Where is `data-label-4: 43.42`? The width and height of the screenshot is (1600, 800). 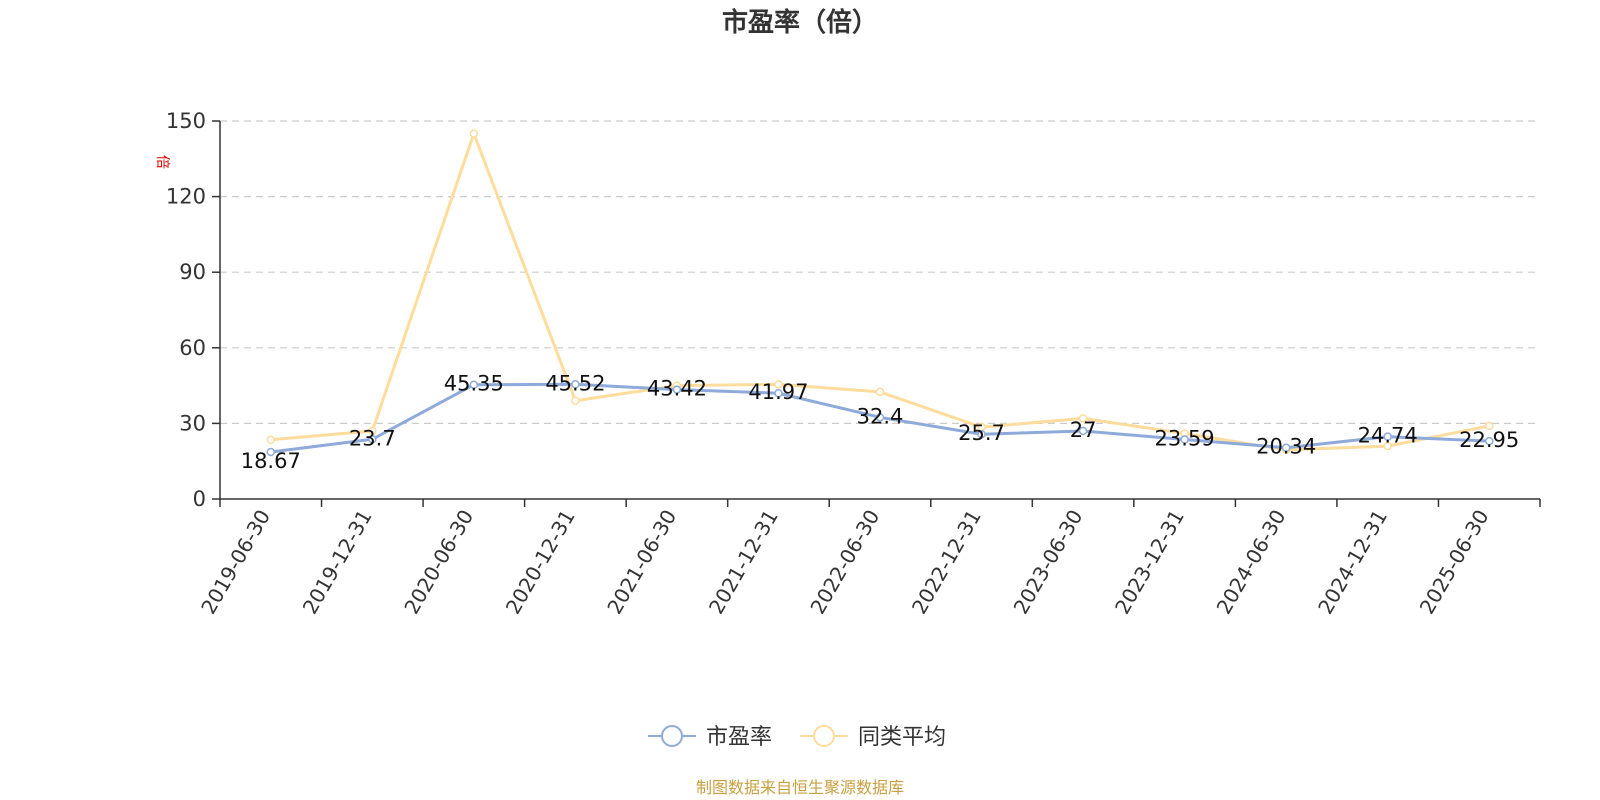 data-label-4: 43.42 is located at coordinates (677, 389).